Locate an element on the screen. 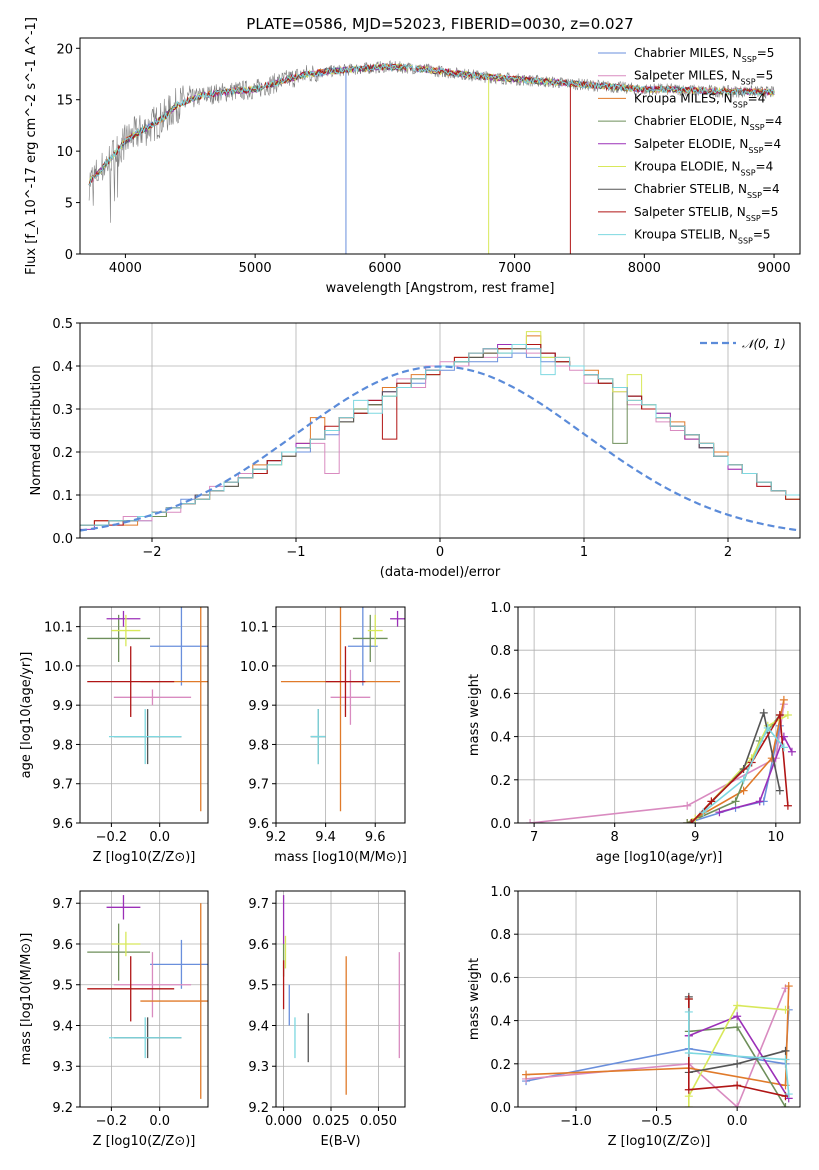 Image resolution: width=819 pixels, height=1170 pixels. y-tick-label: 10 is located at coordinates (64, 152).